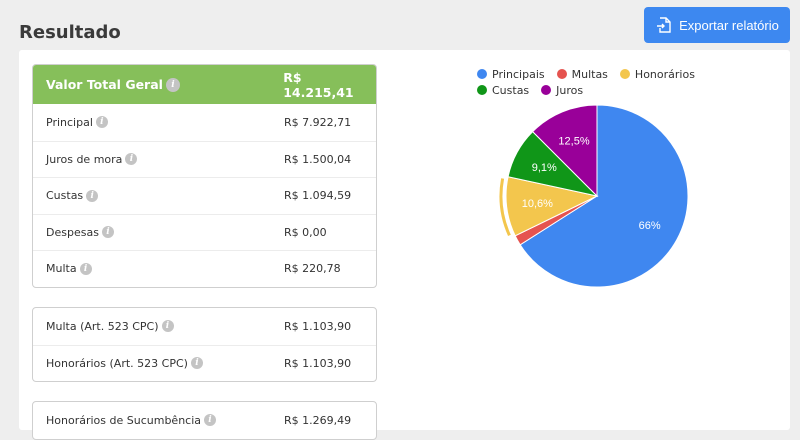 The image size is (800, 440). Describe the element at coordinates (204, 122) in the screenshot. I see `table-row: Principal i R$ 7.922,71` at that location.